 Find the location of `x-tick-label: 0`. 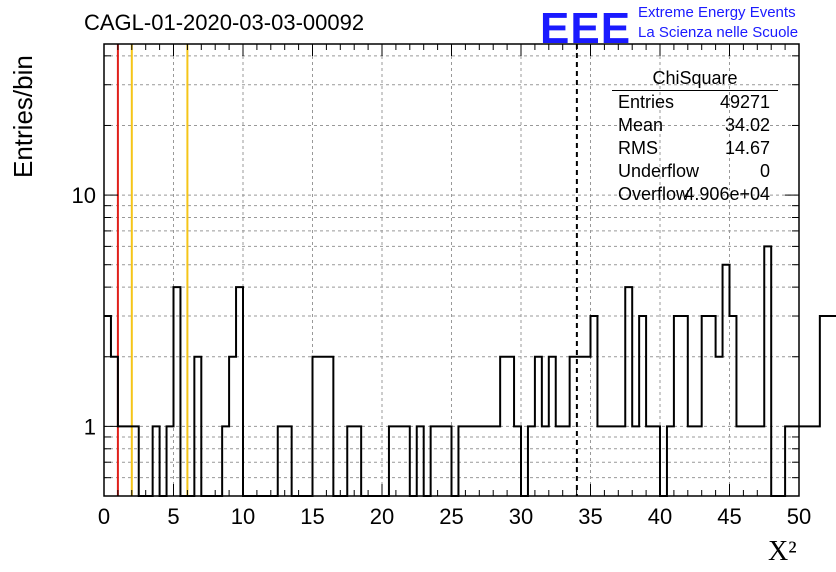

x-tick-label: 0 is located at coordinates (104, 516).